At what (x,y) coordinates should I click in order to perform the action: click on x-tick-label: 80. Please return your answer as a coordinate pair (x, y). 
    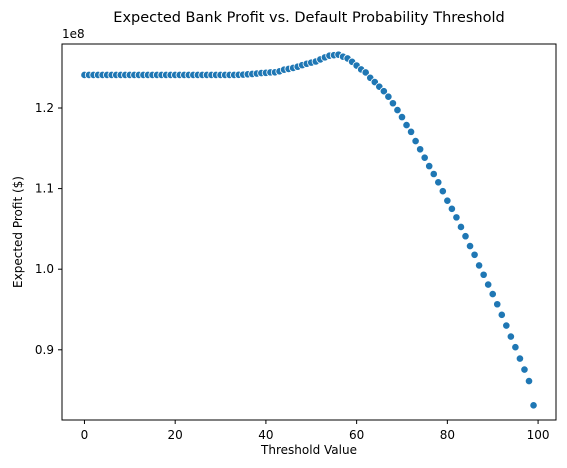
    Looking at the image, I should click on (447, 435).